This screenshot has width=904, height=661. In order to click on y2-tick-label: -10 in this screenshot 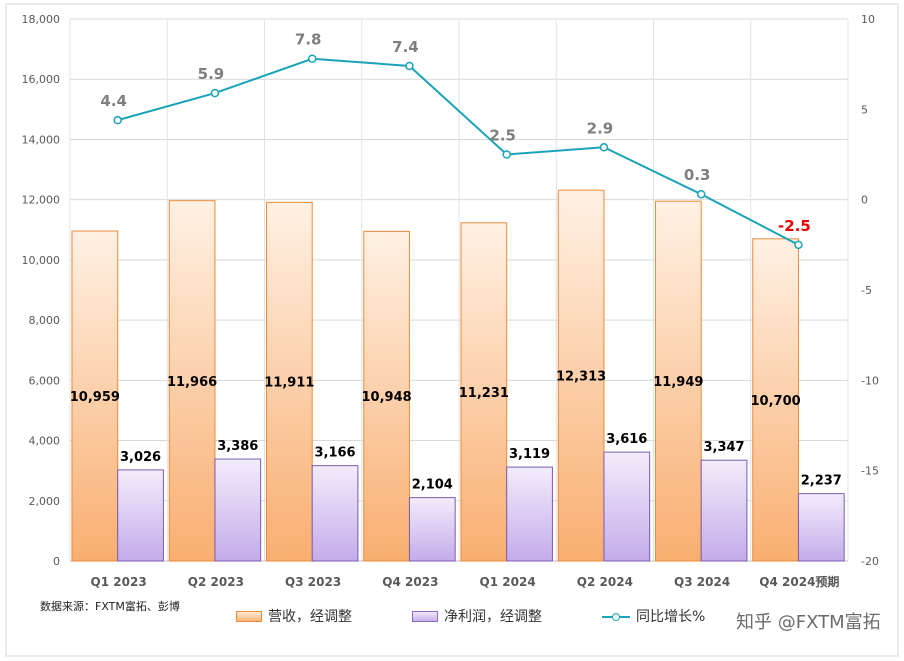, I will do `click(870, 380)`.